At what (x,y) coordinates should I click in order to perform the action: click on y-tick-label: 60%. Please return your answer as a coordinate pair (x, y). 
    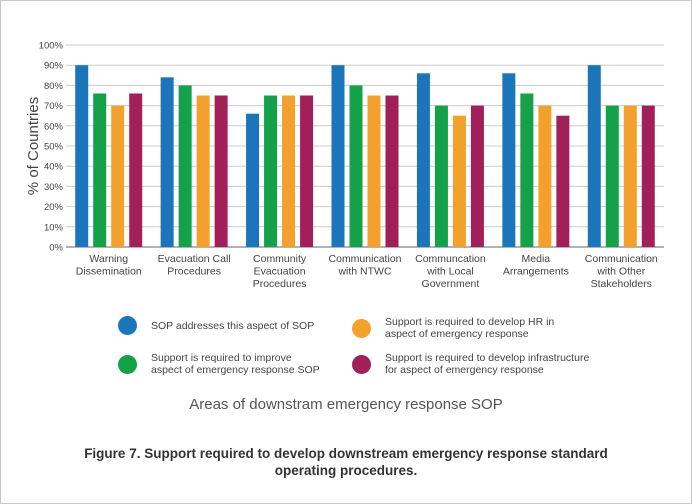
    Looking at the image, I should click on (54, 126).